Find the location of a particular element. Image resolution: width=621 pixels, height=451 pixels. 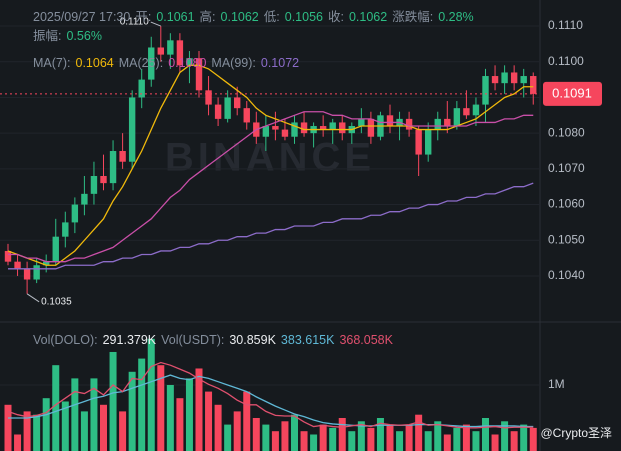

ma-value: 0.1080 is located at coordinates (187, 63).